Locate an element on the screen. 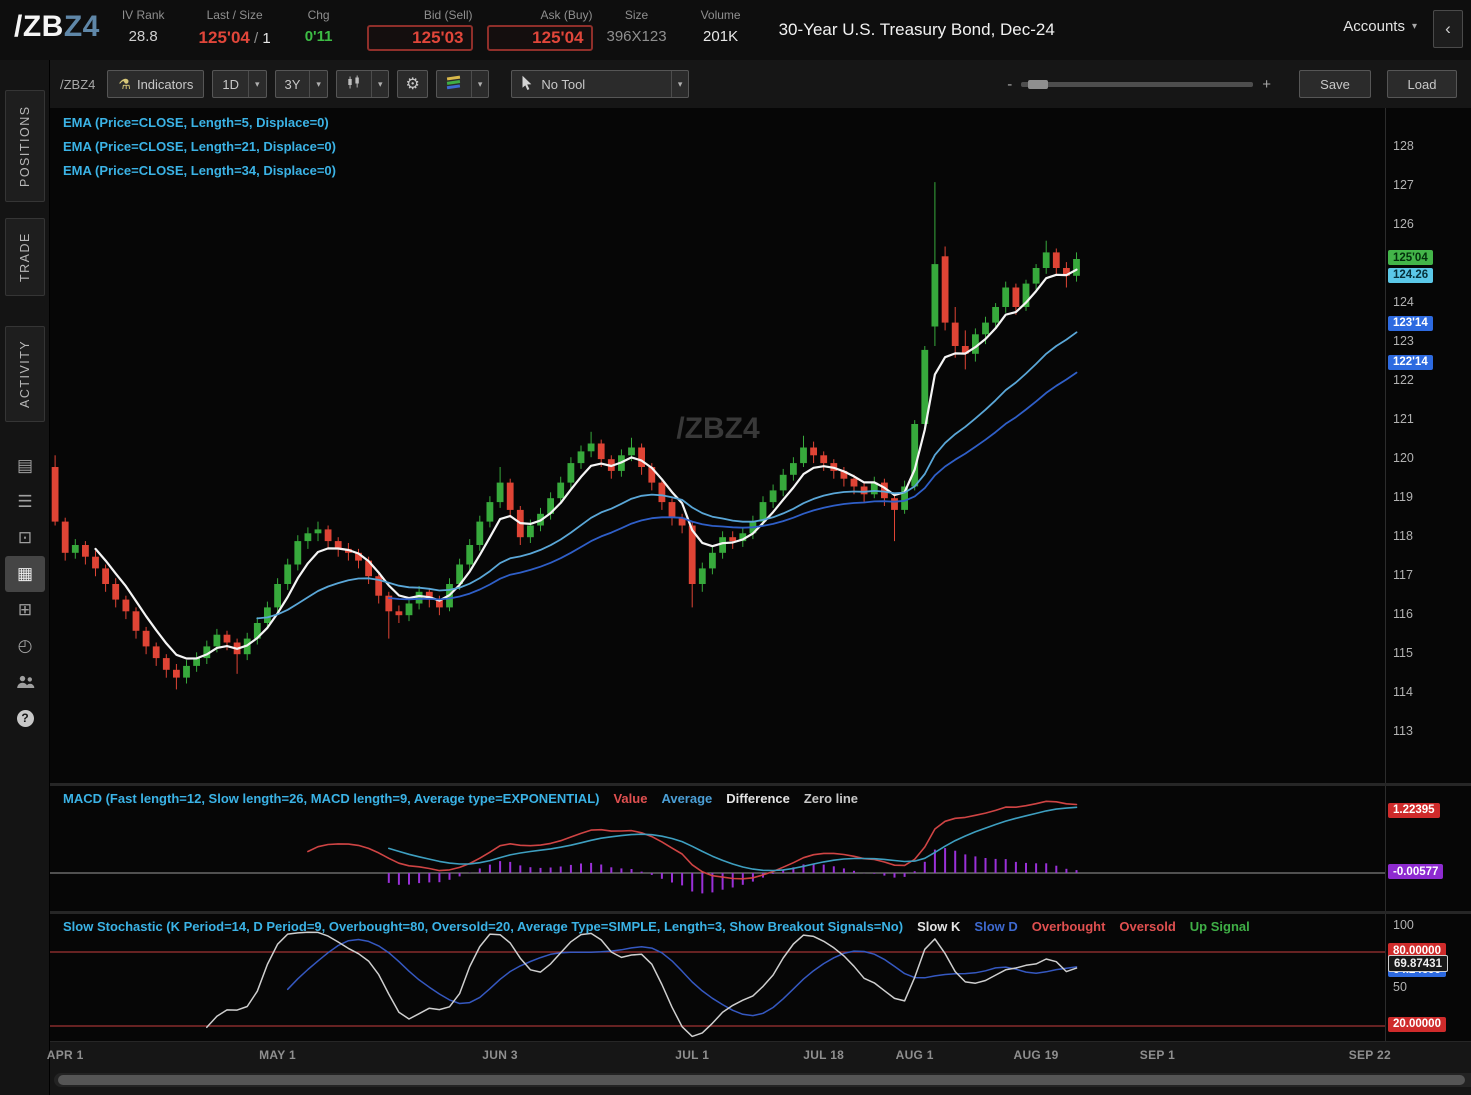  axis-tick-label: 114 is located at coordinates (1403, 692).